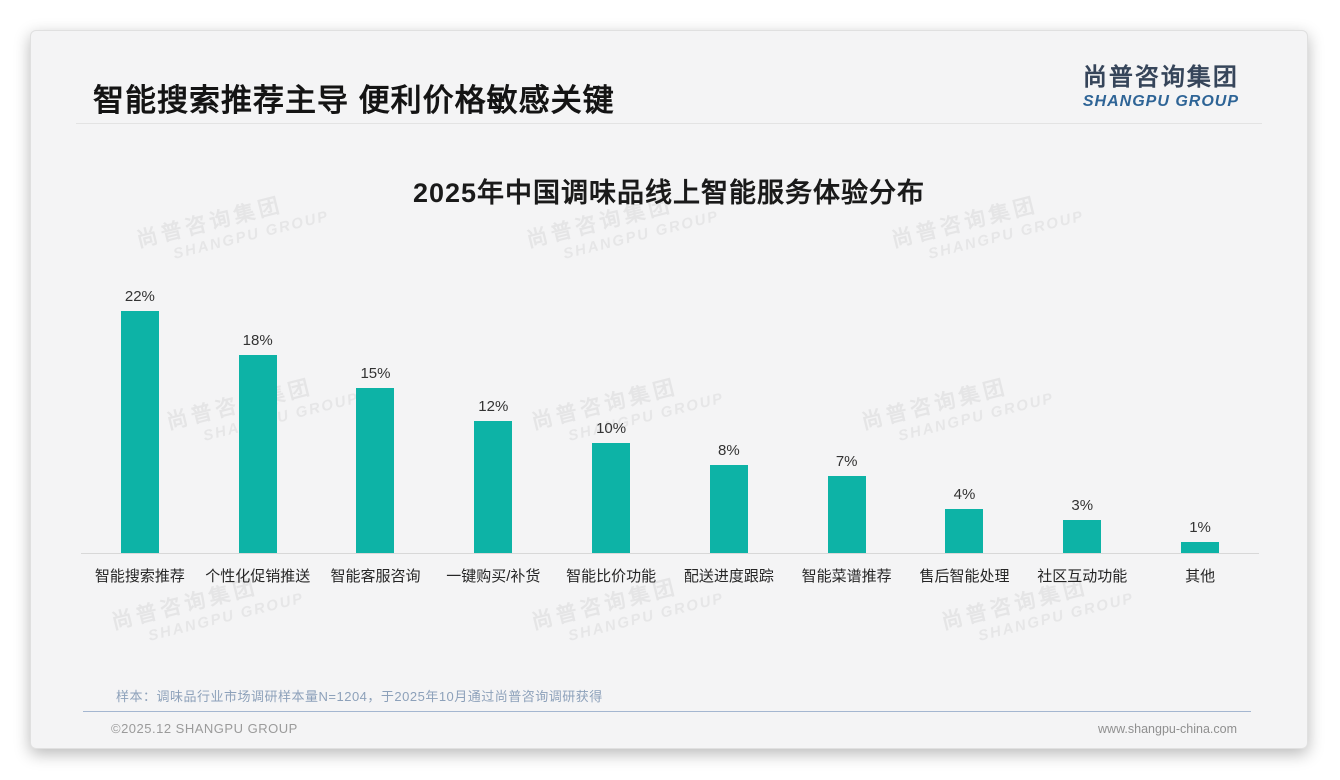  What do you see at coordinates (139, 576) in the screenshot?
I see `category-label: 智能搜索推荐` at bounding box center [139, 576].